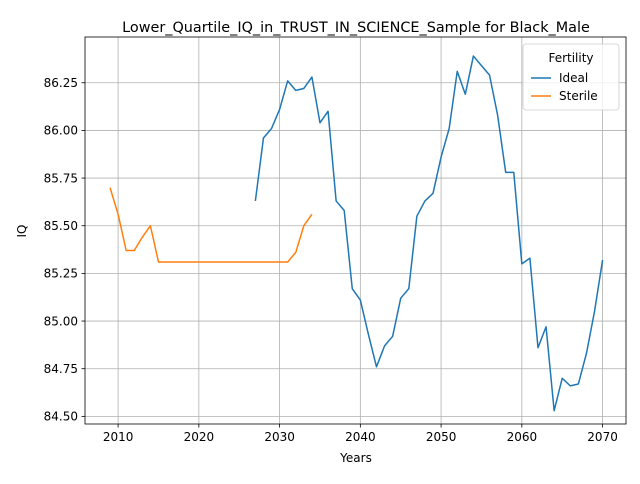  Describe the element at coordinates (61, 226) in the screenshot. I see `y-tick-label: 85.50` at that location.